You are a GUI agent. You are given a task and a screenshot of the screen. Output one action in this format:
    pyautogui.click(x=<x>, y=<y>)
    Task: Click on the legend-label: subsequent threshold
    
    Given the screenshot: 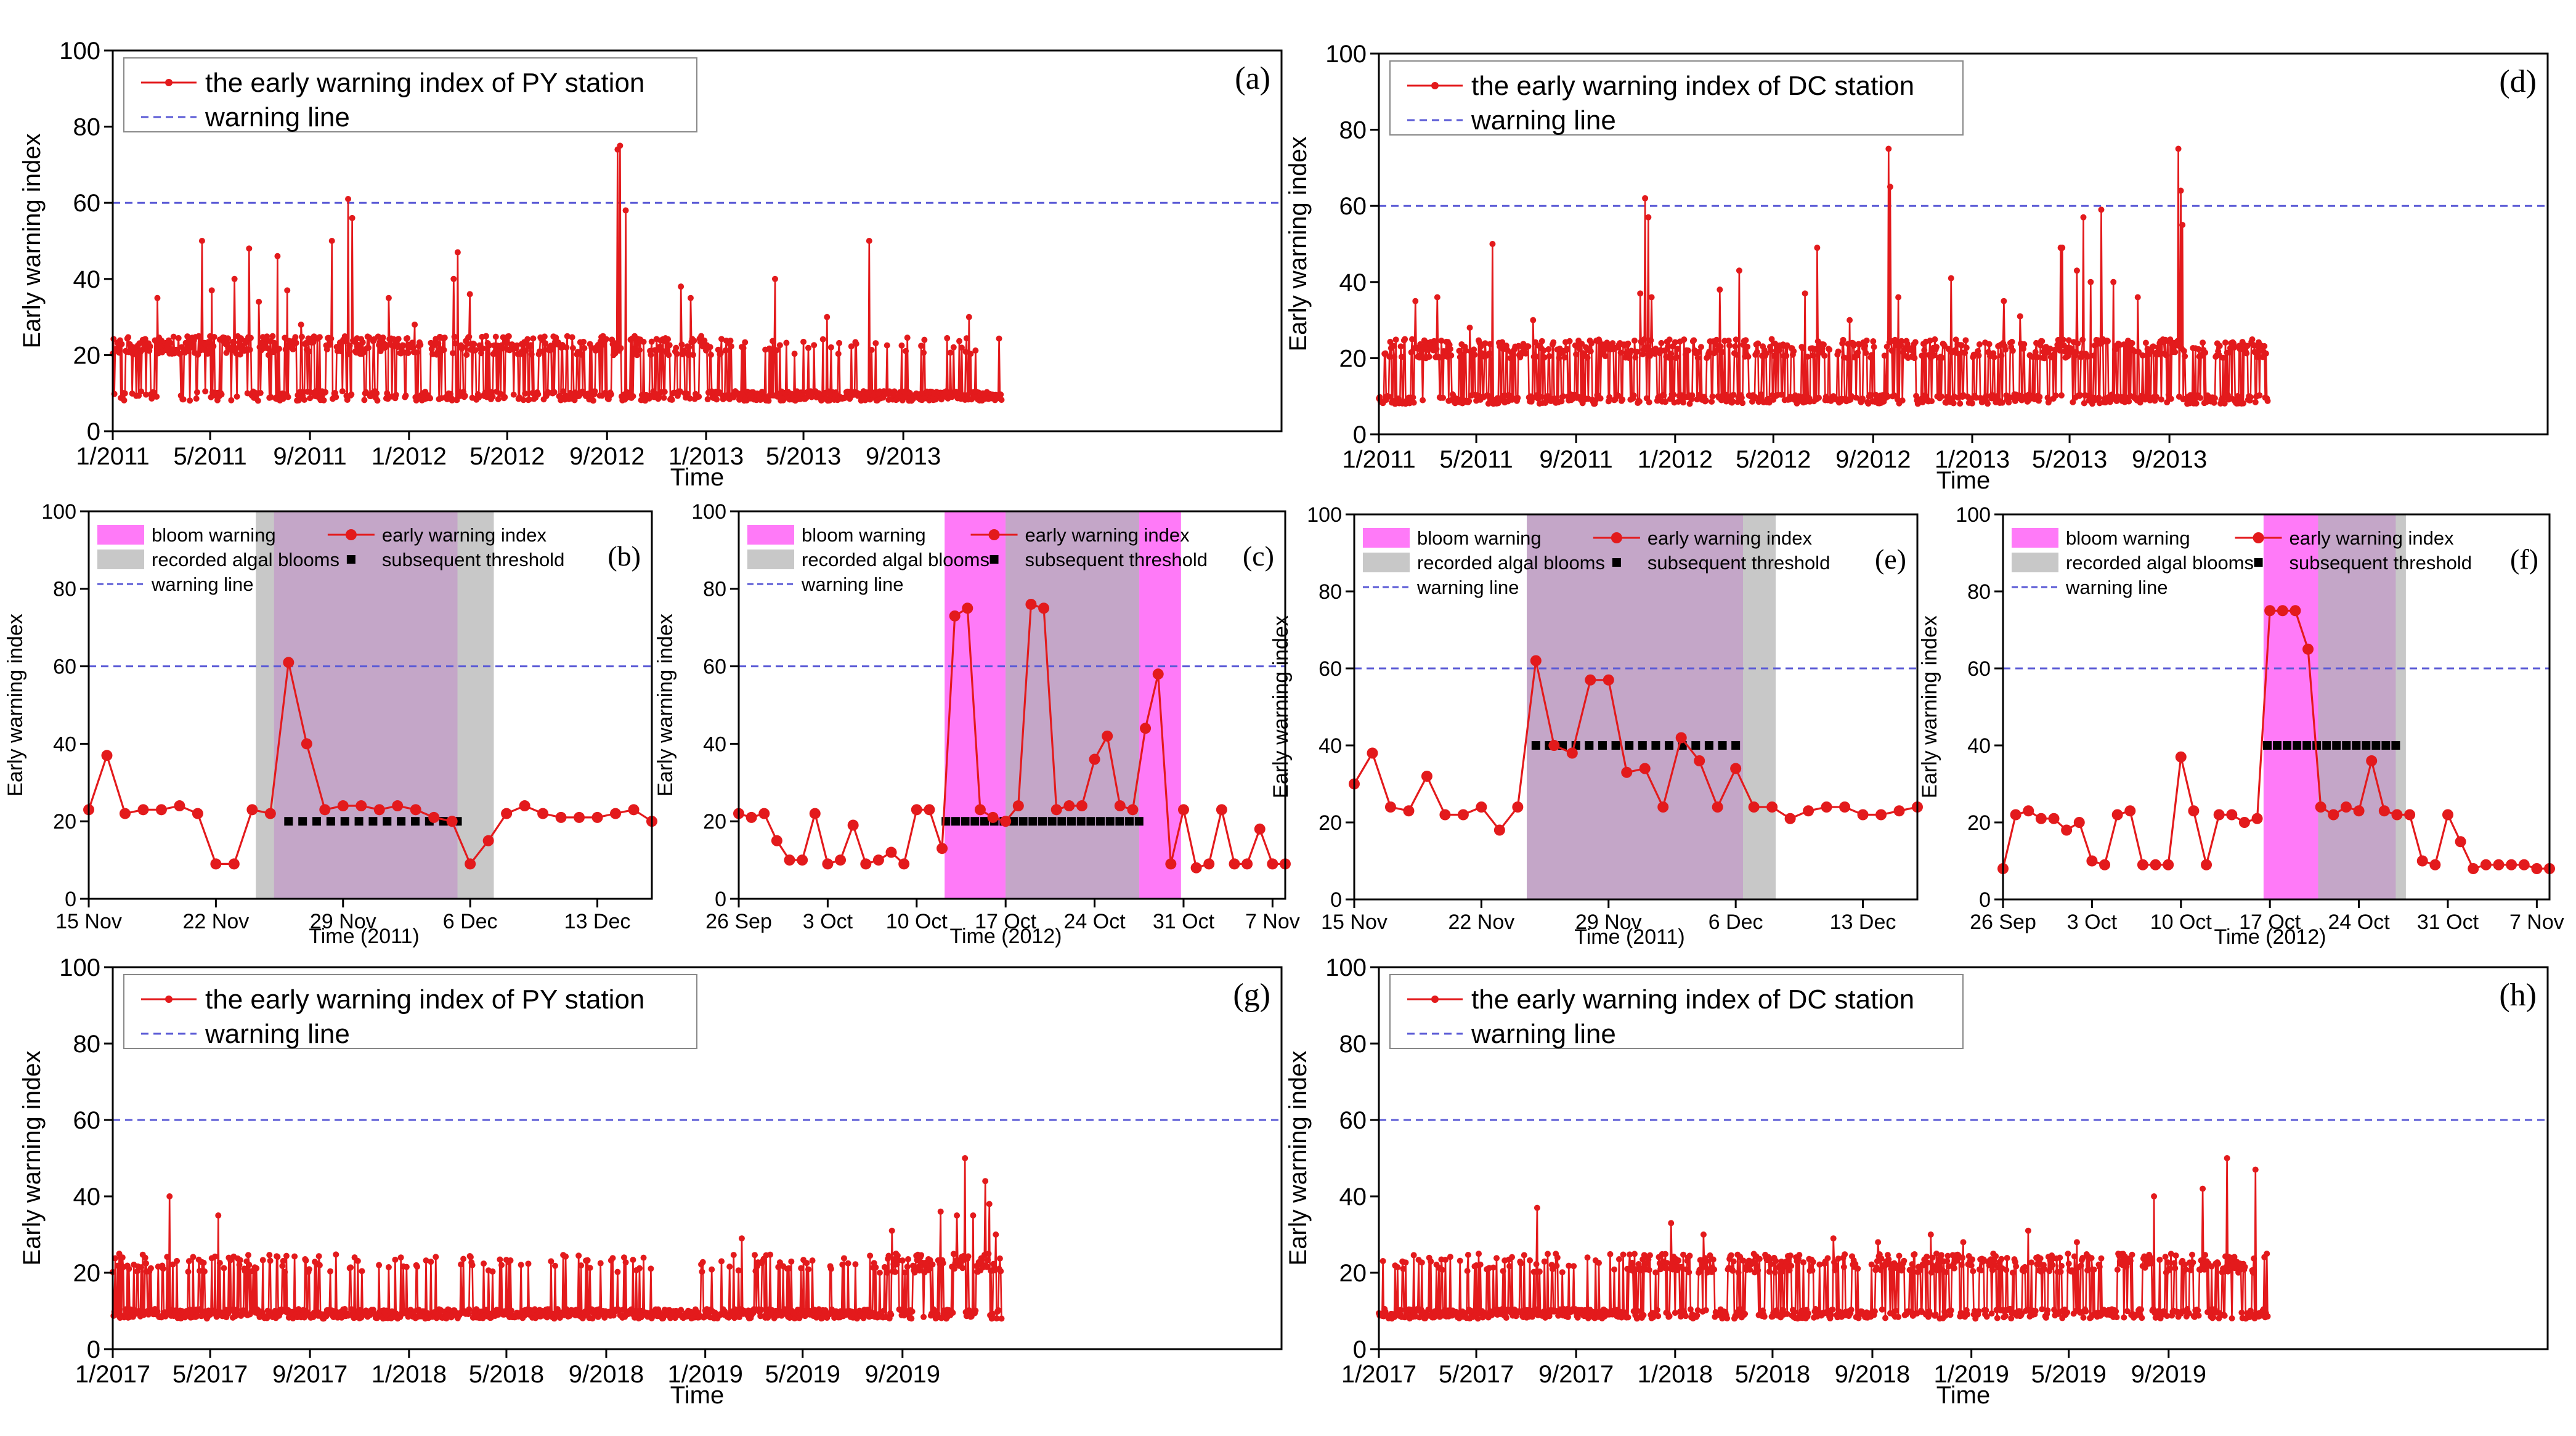 What is the action you would take?
    pyautogui.click(x=1739, y=563)
    